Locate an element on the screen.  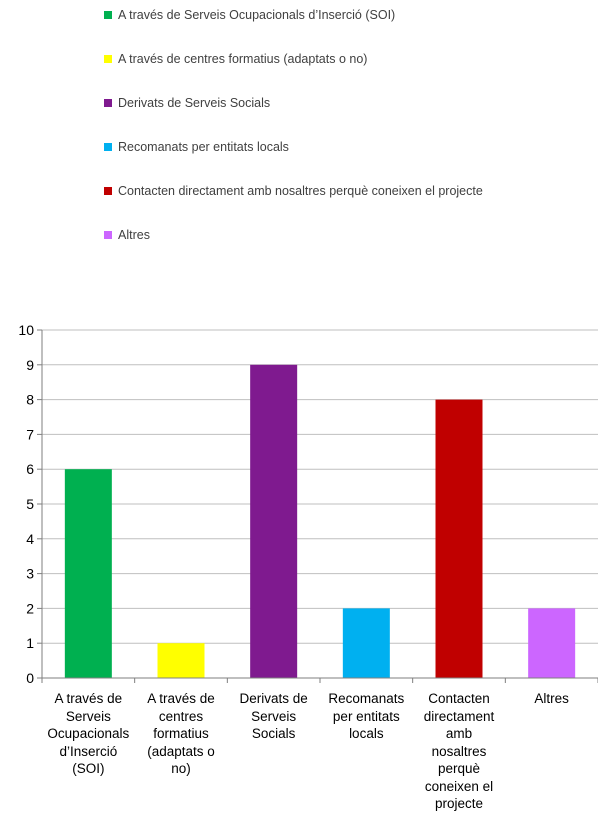
legend-item: Recomanats per entitats locals is located at coordinates (196, 147).